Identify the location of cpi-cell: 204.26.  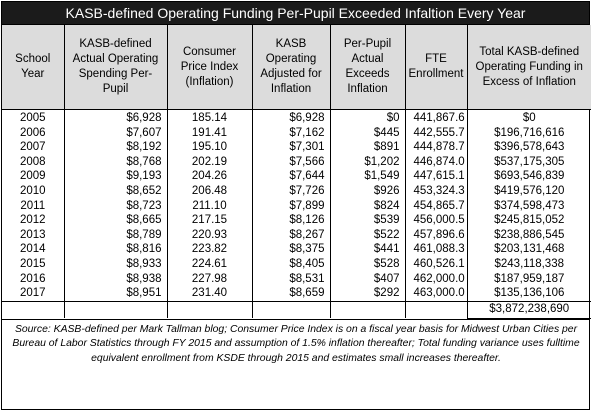
(209, 176).